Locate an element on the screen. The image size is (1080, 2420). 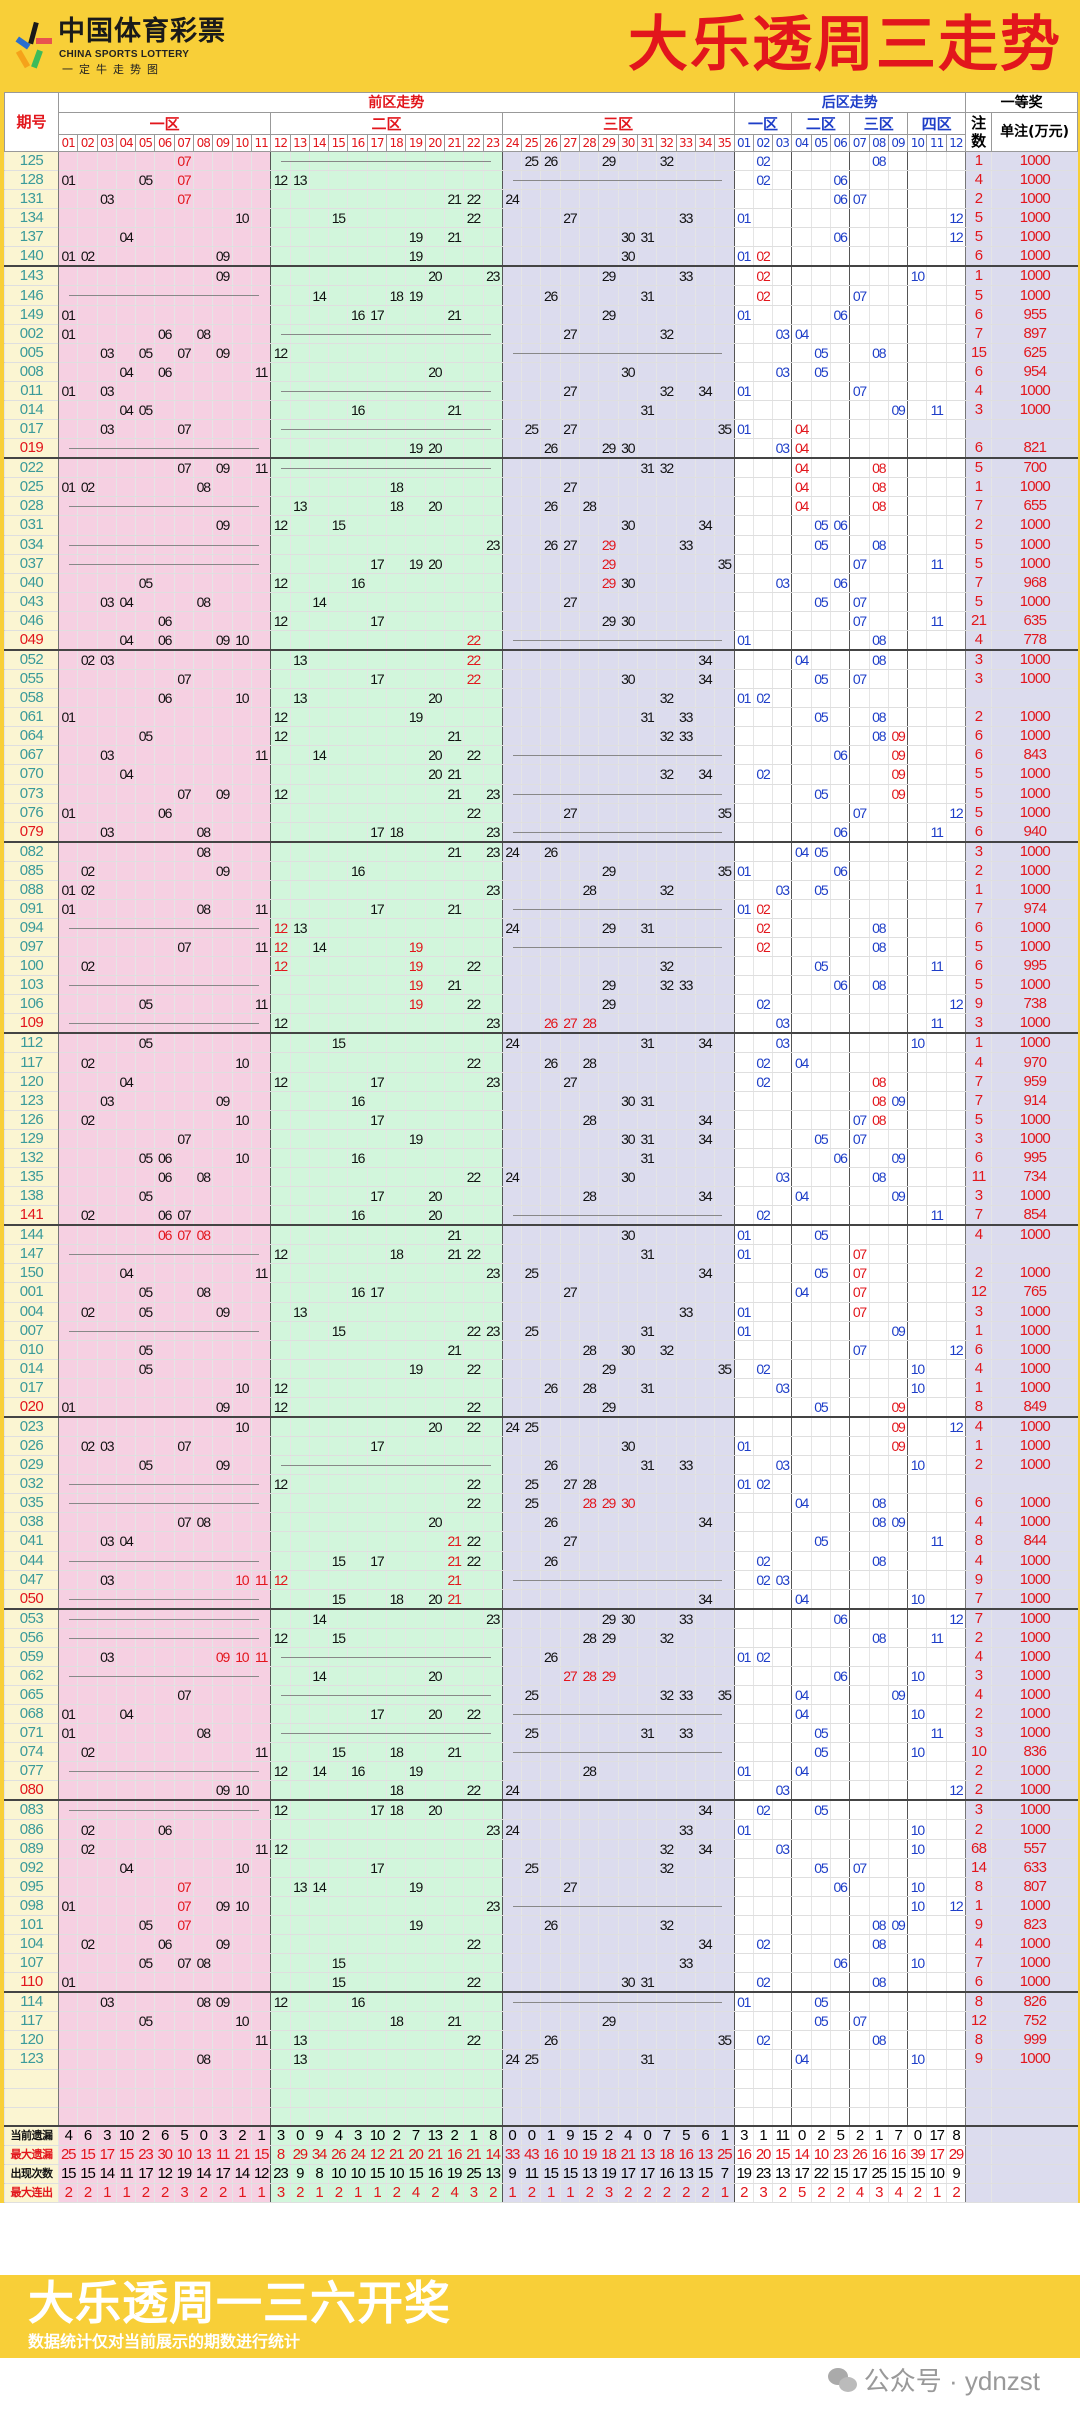
front-ball: 06 is located at coordinates (165, 1215).